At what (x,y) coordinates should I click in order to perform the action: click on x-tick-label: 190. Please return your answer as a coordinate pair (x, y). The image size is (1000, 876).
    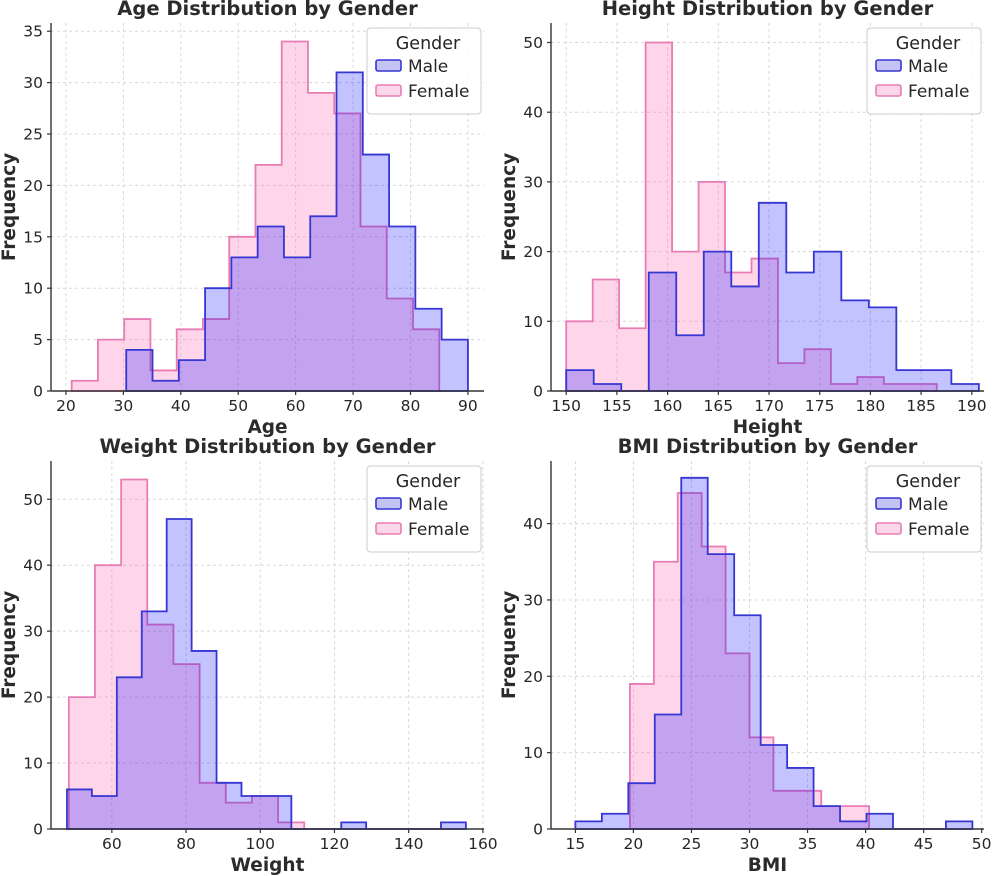
    Looking at the image, I should click on (972, 406).